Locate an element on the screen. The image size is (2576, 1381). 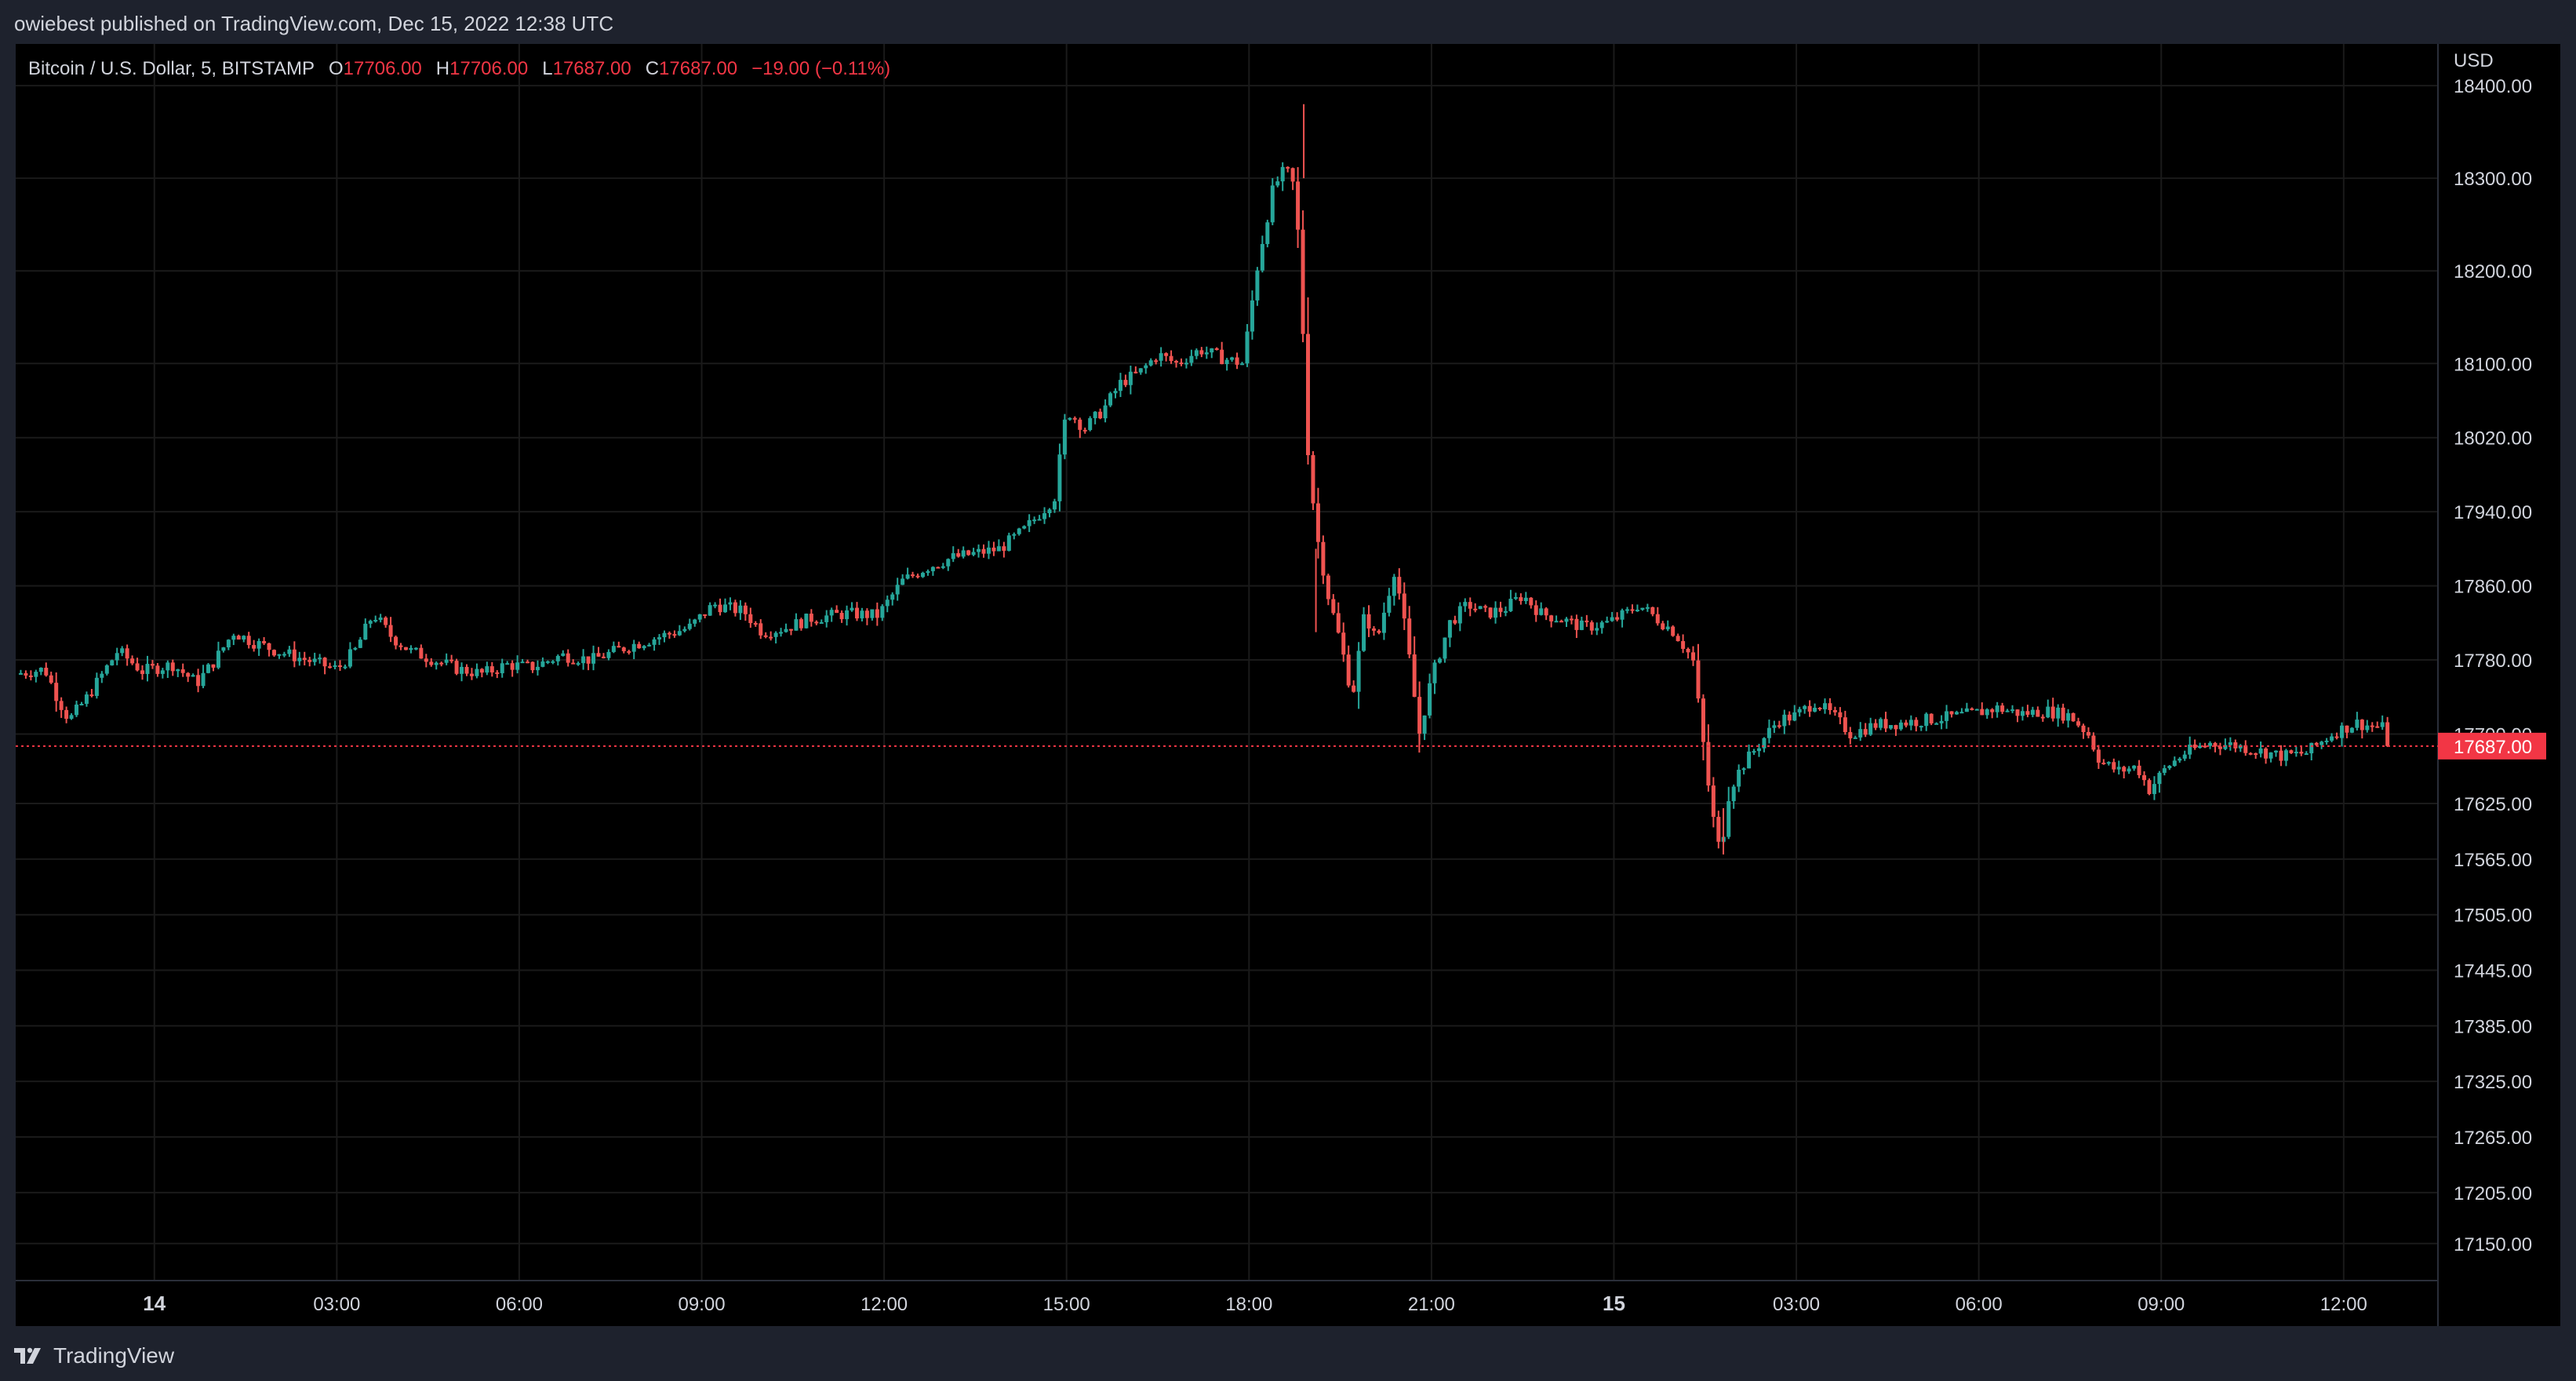
tradingview-logo: TradingView is located at coordinates (94, 1356).